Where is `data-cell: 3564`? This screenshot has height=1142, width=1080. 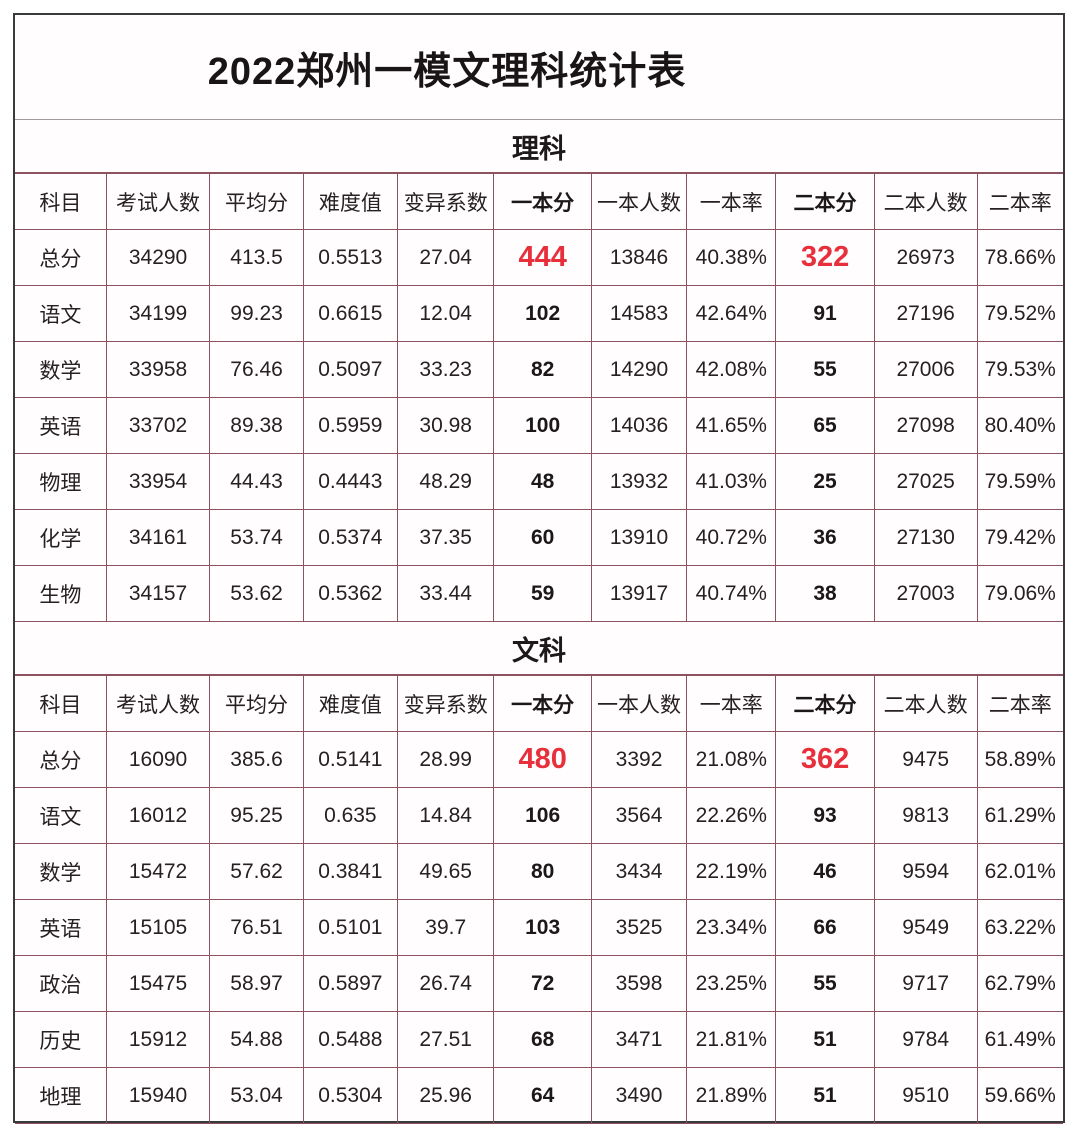
data-cell: 3564 is located at coordinates (639, 815).